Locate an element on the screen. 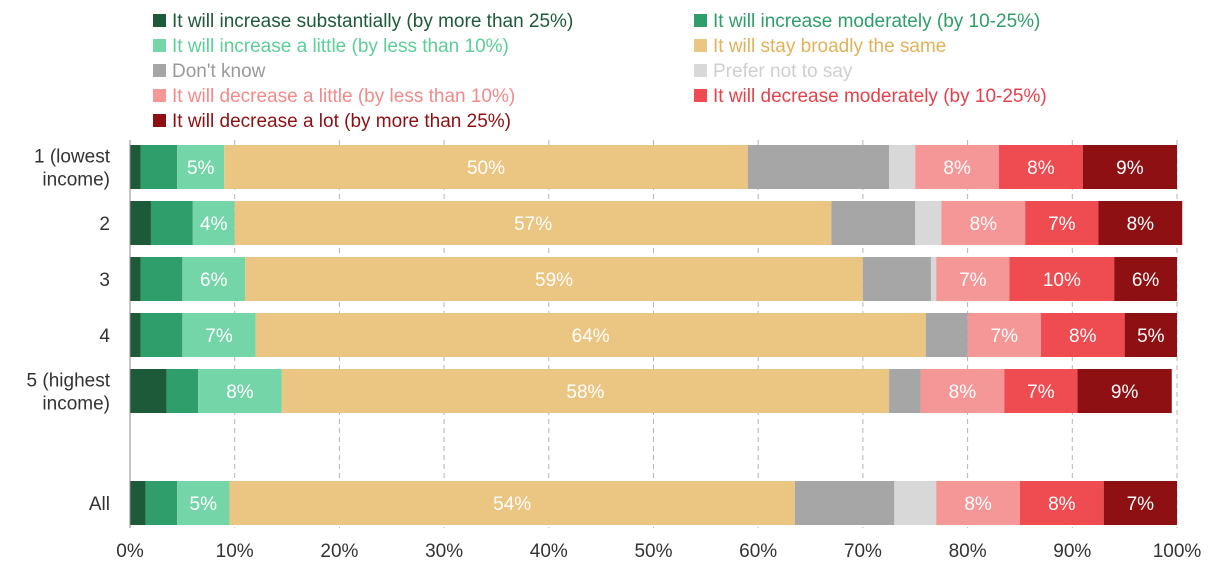 This screenshot has width=1209, height=568. x-tick-label: 90% is located at coordinates (1072, 551).